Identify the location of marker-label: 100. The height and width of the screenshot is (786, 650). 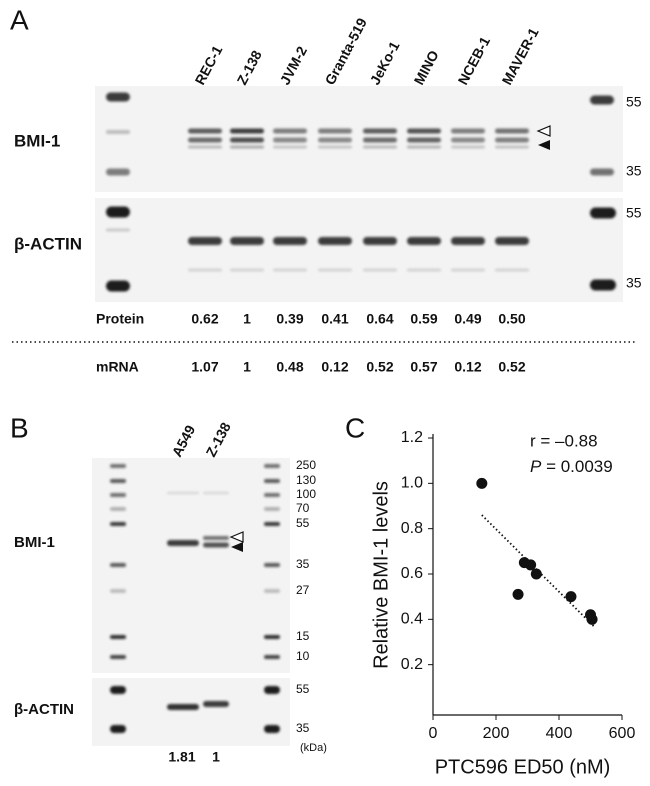
(306, 494).